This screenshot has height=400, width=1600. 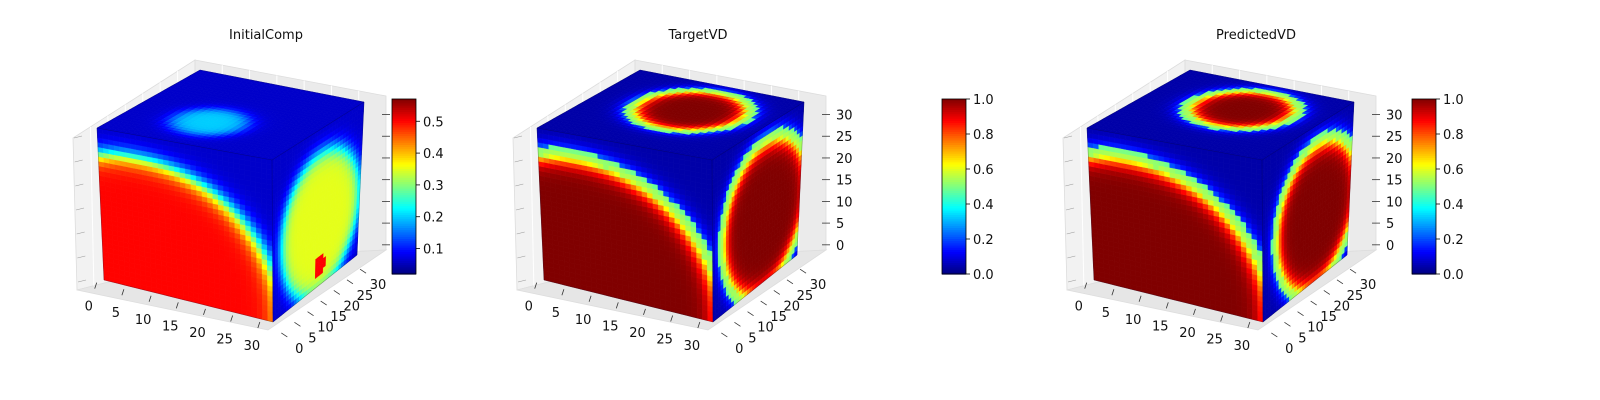 What do you see at coordinates (433, 250) in the screenshot?
I see `colorbar-tick-label: 0.1` at bounding box center [433, 250].